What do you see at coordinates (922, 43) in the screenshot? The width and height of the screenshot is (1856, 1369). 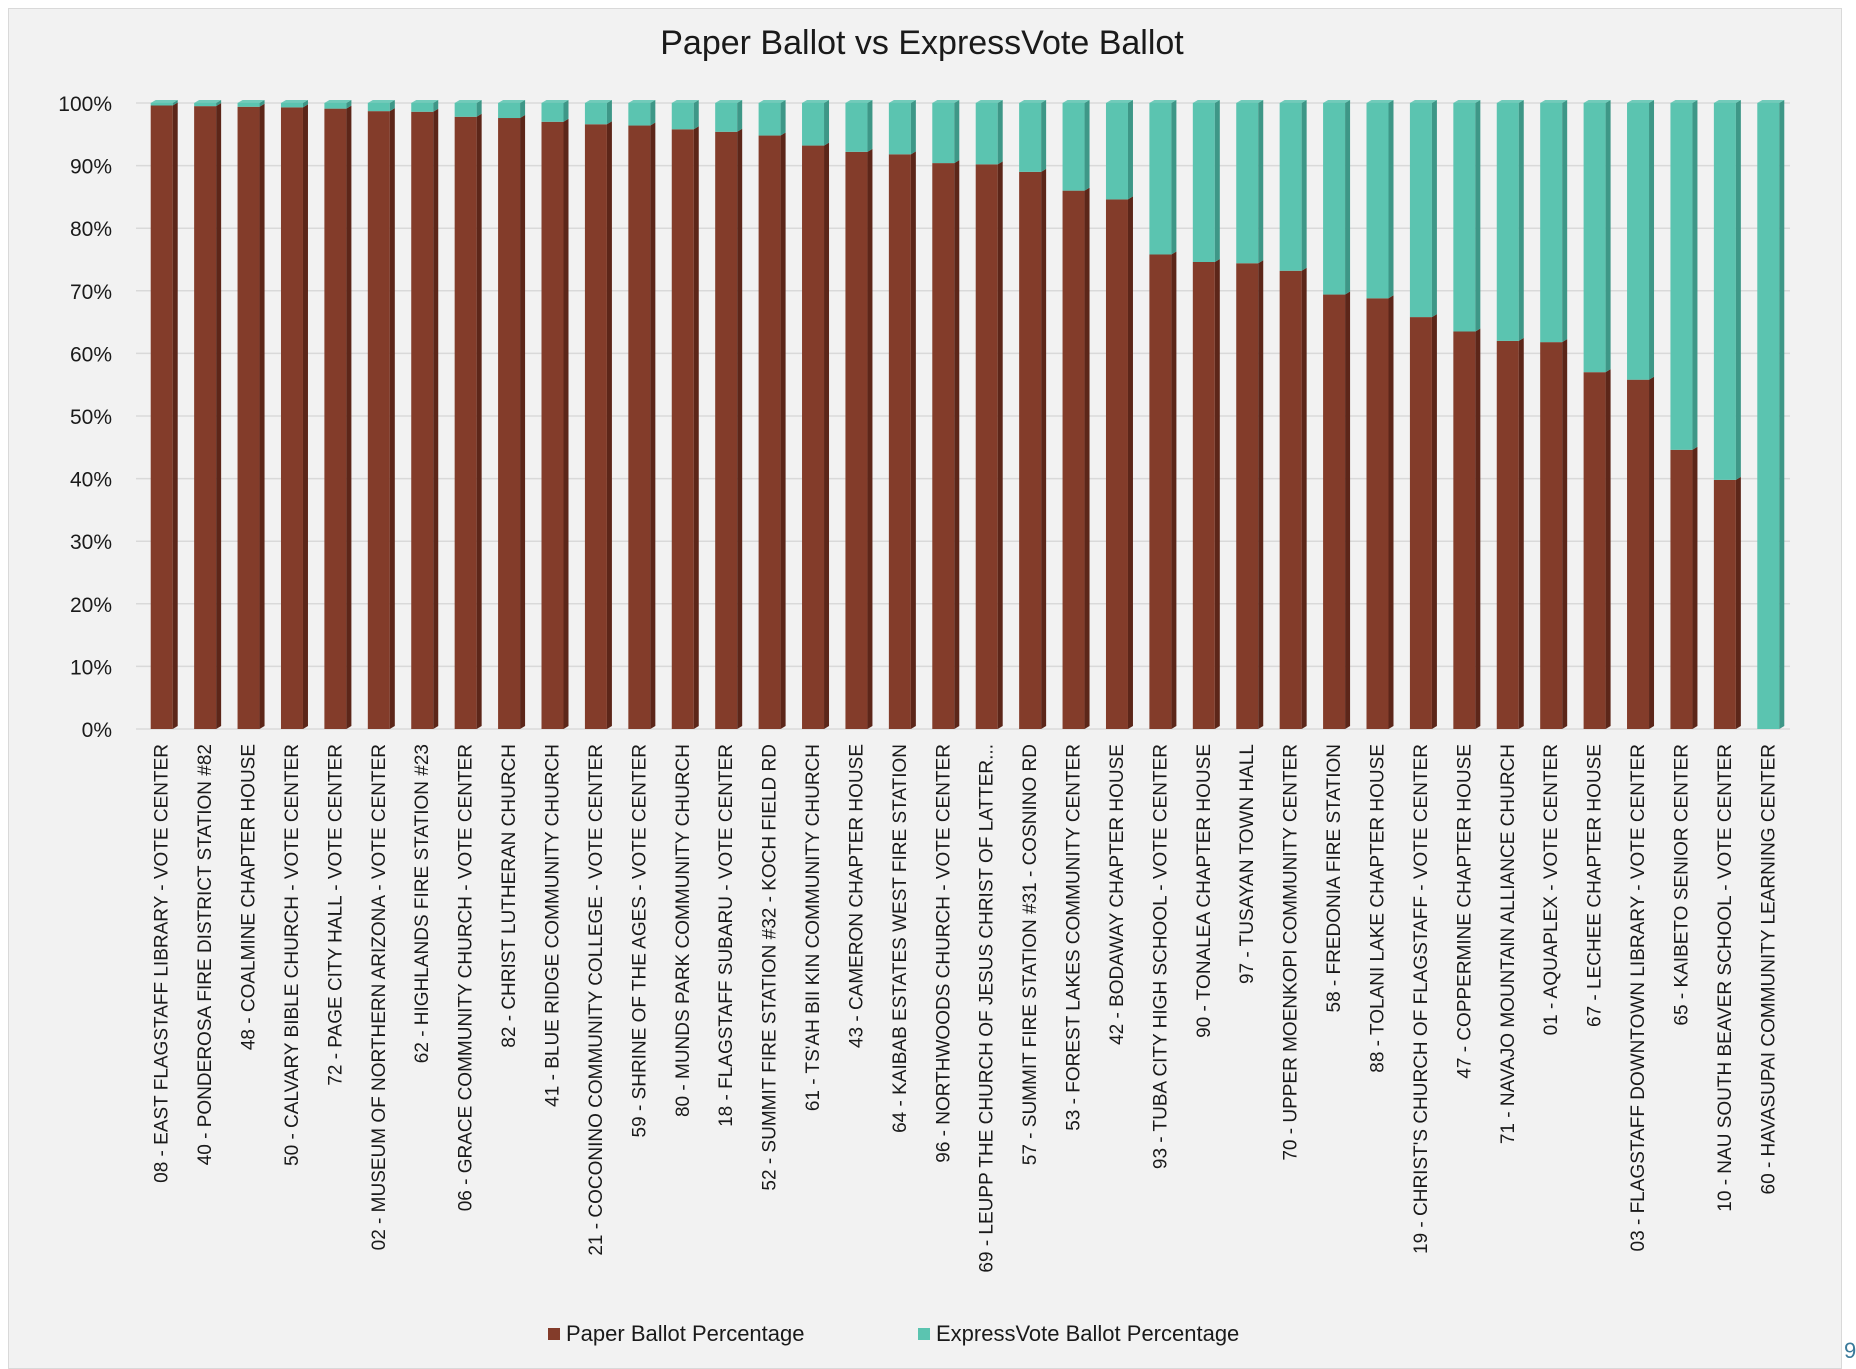 I see `chart-title: Paper Ballot vs ExpressVote Ballot` at bounding box center [922, 43].